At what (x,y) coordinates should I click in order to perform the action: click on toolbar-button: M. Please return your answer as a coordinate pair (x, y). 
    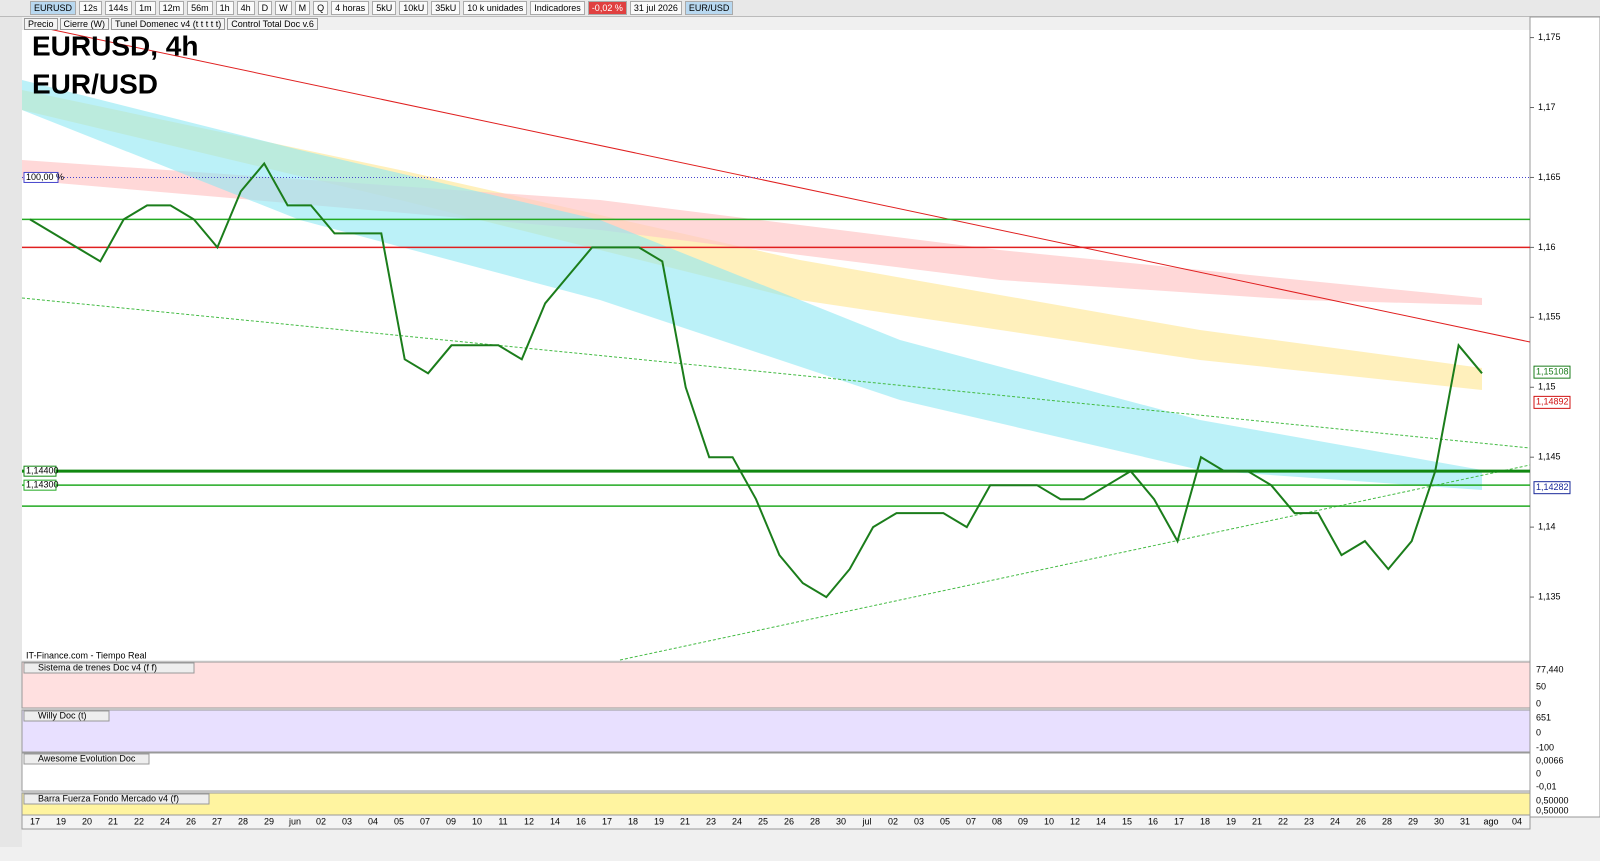
    Looking at the image, I should click on (302, 8).